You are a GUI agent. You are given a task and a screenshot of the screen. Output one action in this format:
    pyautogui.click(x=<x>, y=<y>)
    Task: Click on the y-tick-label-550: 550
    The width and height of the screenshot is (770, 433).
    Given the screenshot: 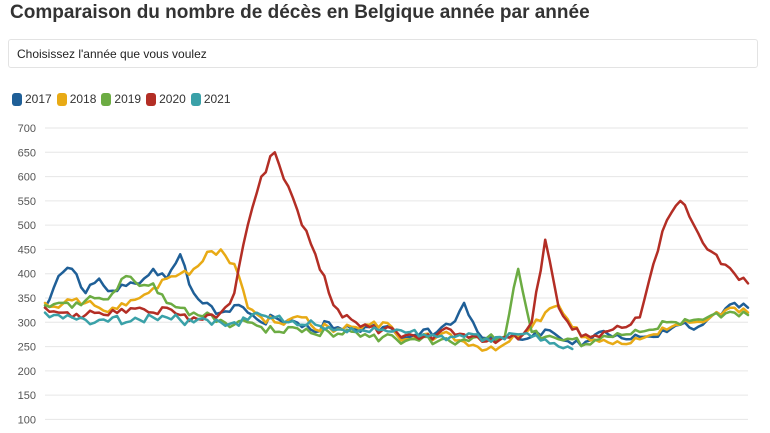 What is the action you would take?
    pyautogui.click(x=27, y=202)
    